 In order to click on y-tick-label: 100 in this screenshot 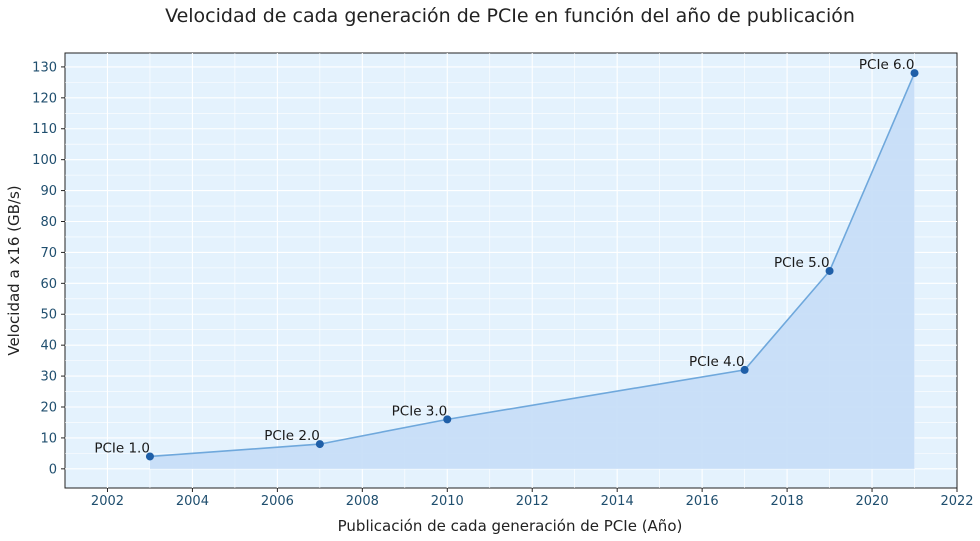, I will do `click(44, 160)`.